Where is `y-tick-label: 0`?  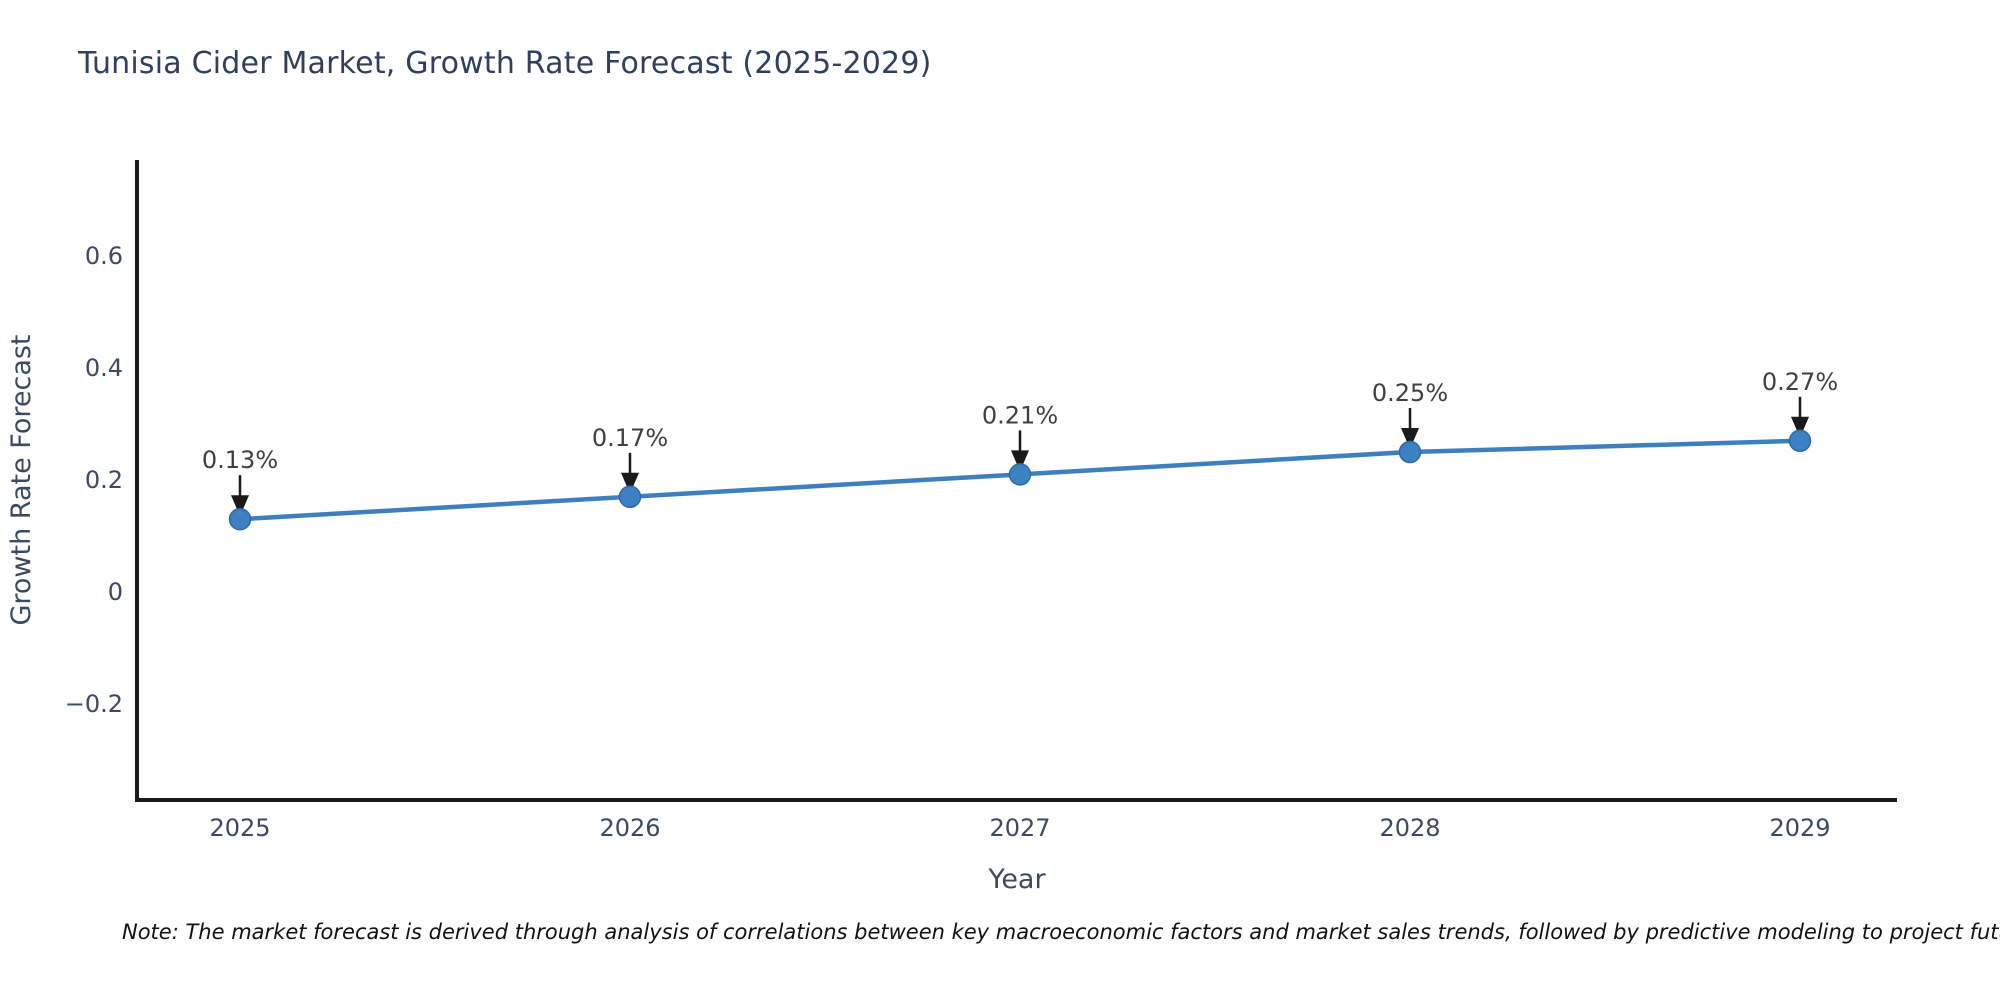
y-tick-label: 0 is located at coordinates (115, 592).